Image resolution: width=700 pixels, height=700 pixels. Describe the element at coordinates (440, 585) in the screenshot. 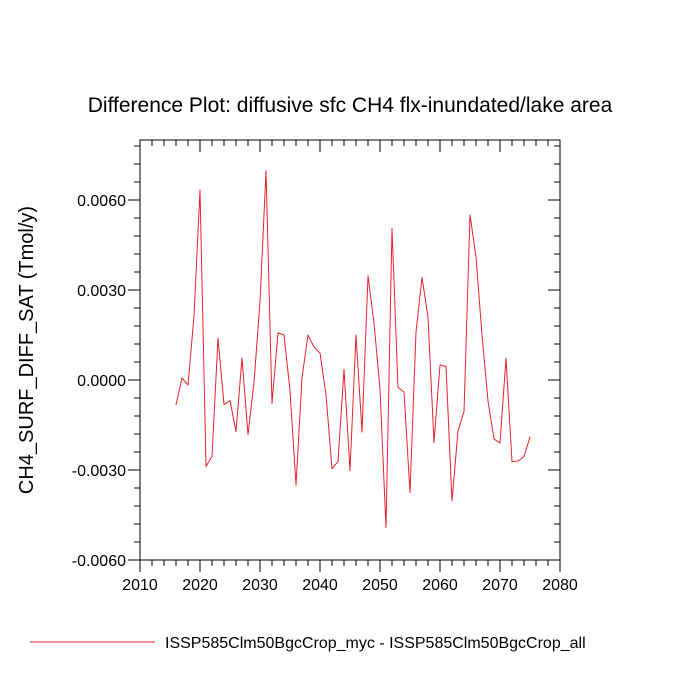

I see `x-tick-label: 2060` at that location.